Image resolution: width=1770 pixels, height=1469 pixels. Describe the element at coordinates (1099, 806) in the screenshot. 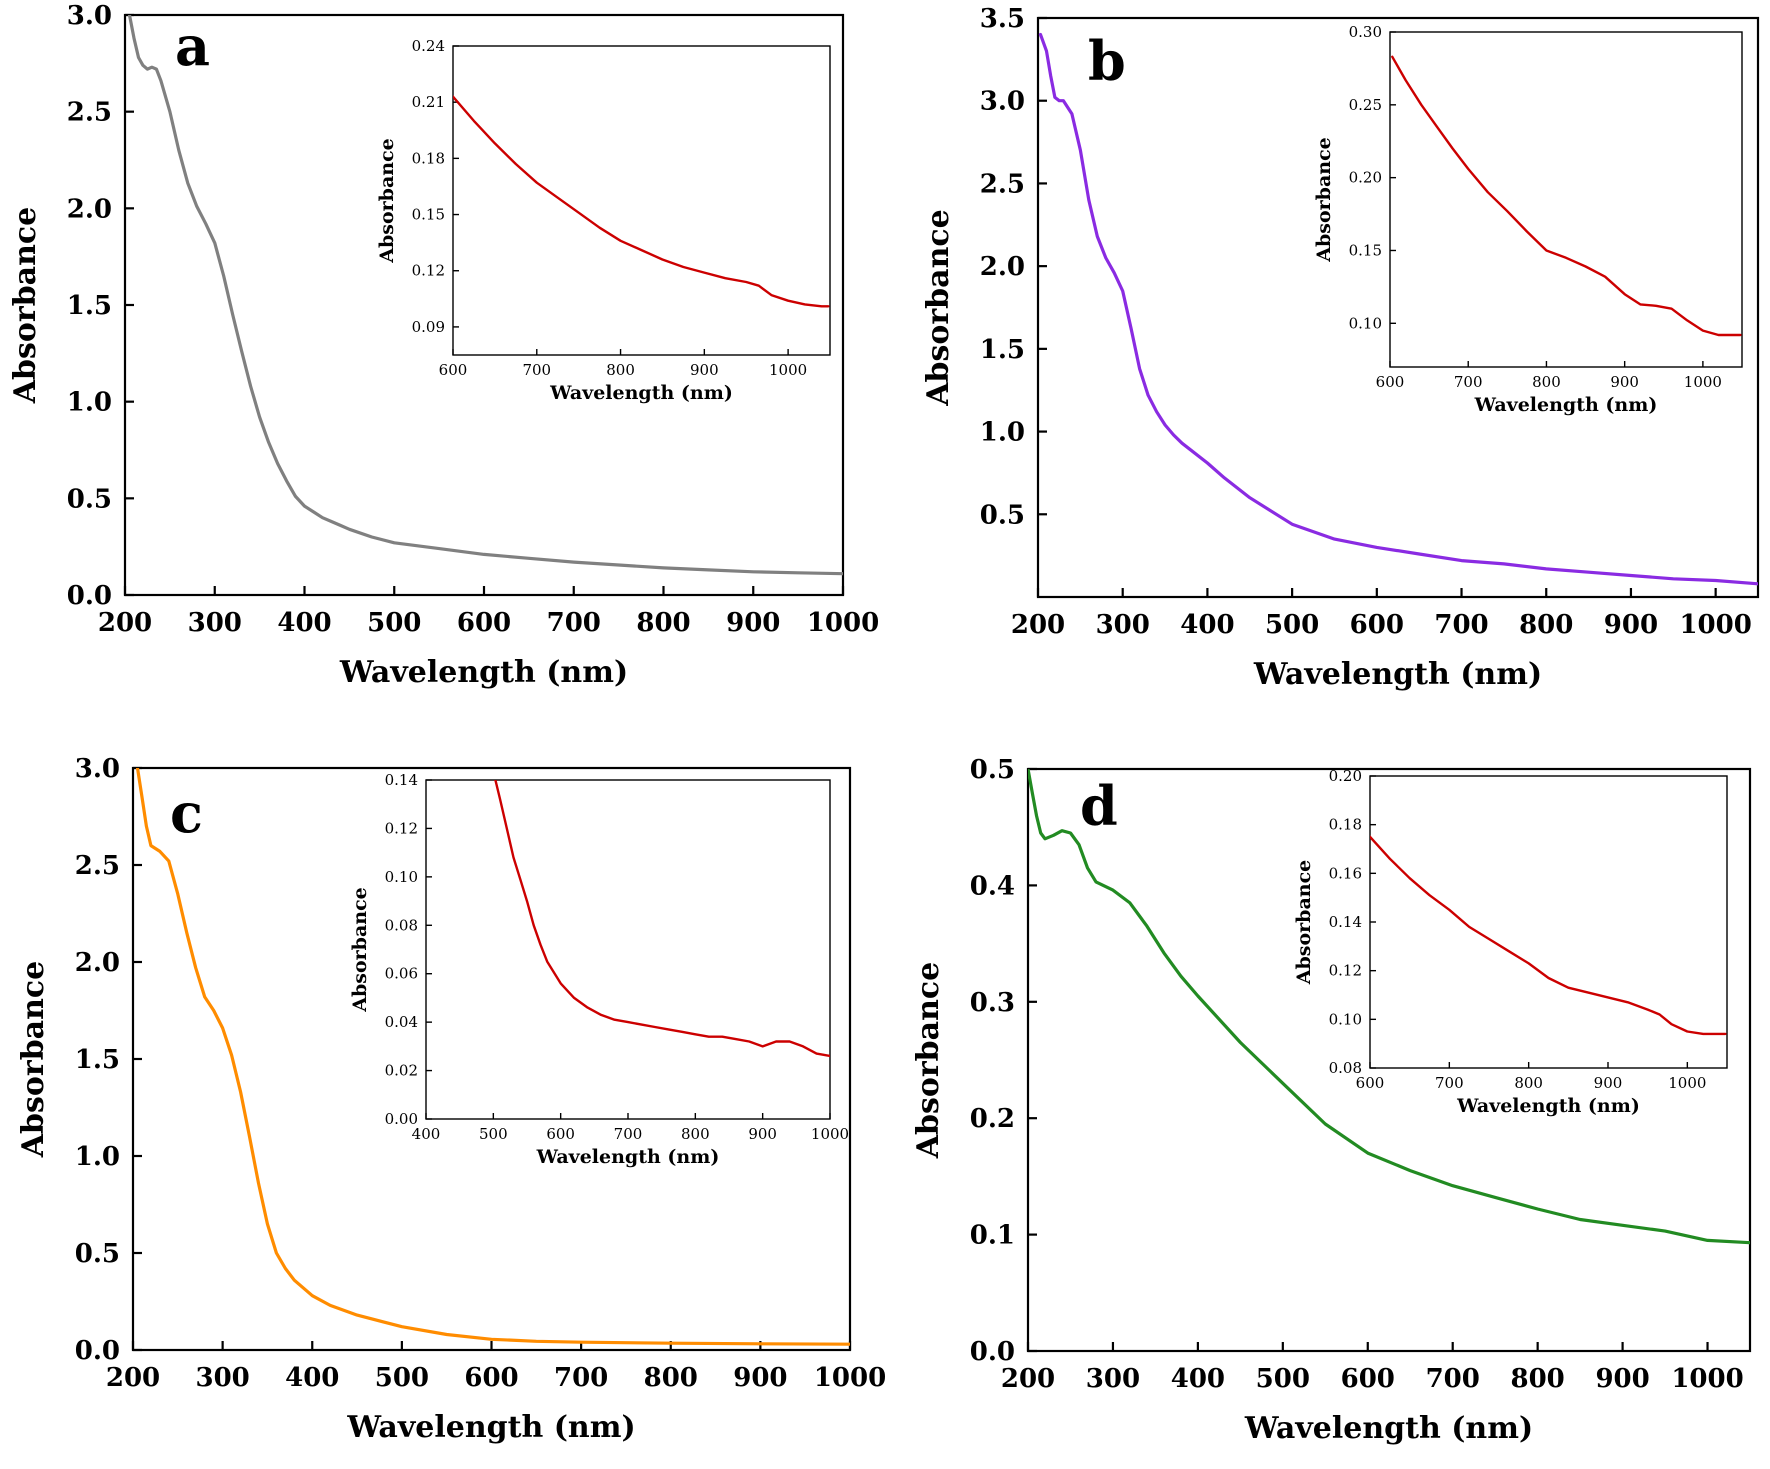

I see `panel-letter-d: d` at that location.